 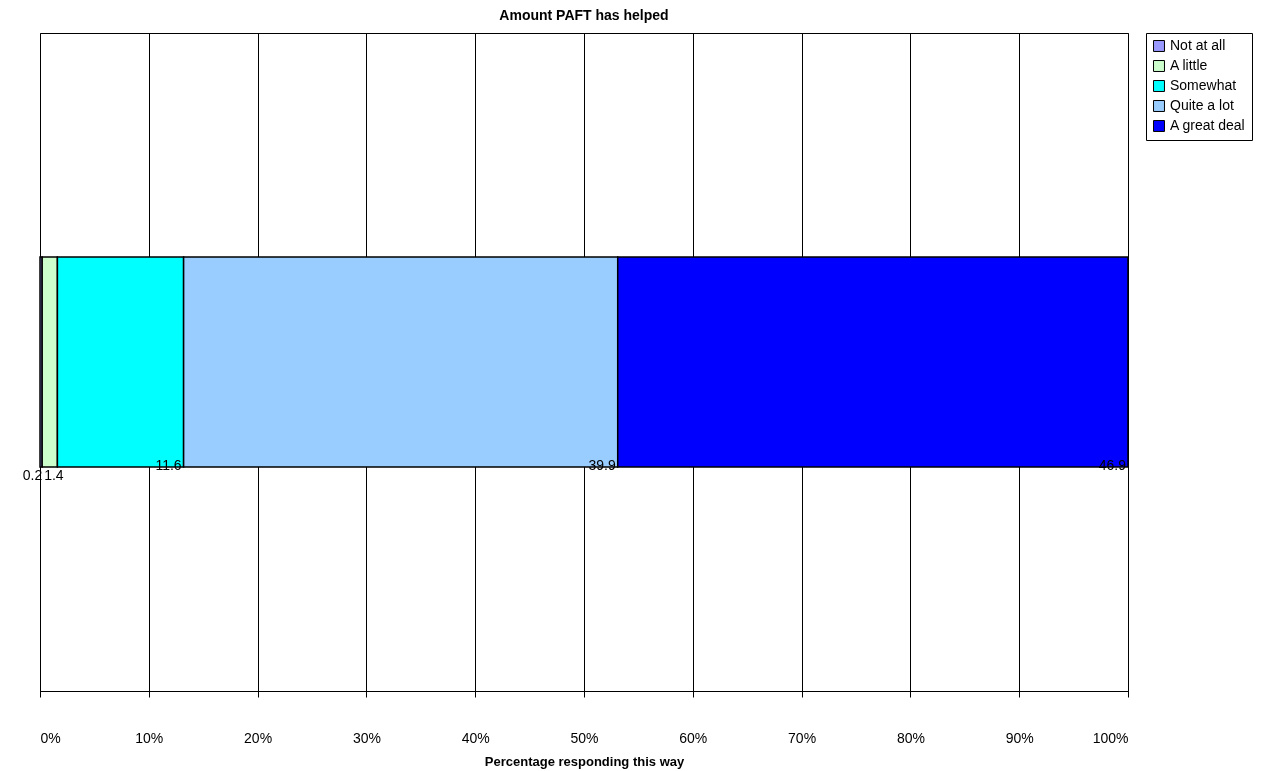 What do you see at coordinates (258, 737) in the screenshot?
I see `x-tick-label: 20%` at bounding box center [258, 737].